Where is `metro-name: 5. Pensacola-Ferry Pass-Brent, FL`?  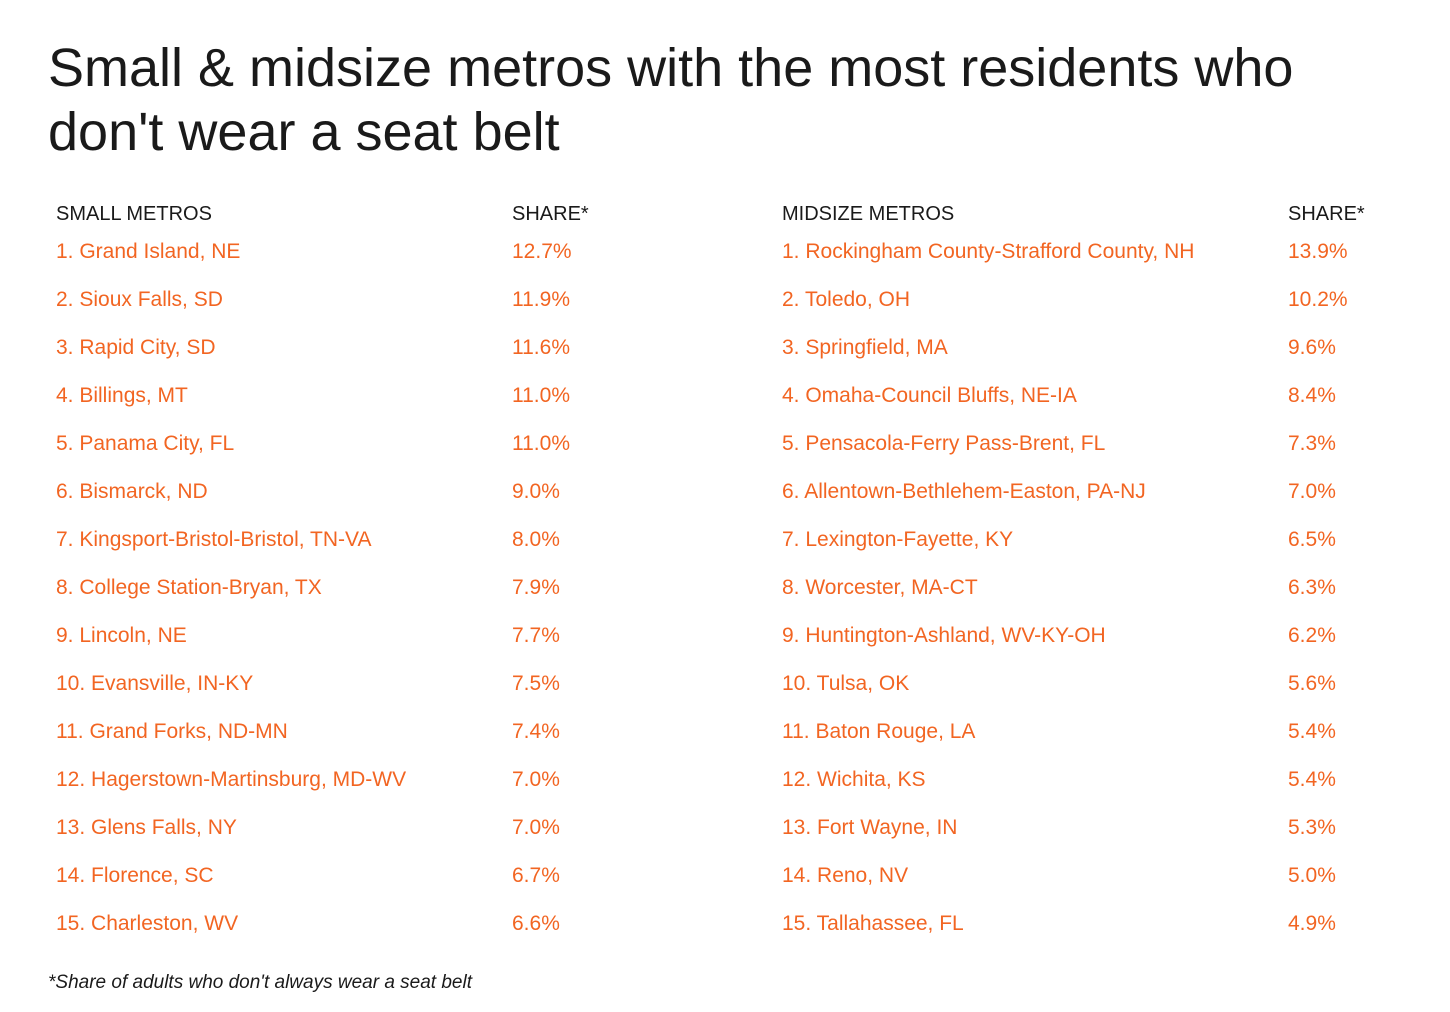 metro-name: 5. Pensacola-Ferry Pass-Brent, FL is located at coordinates (944, 443).